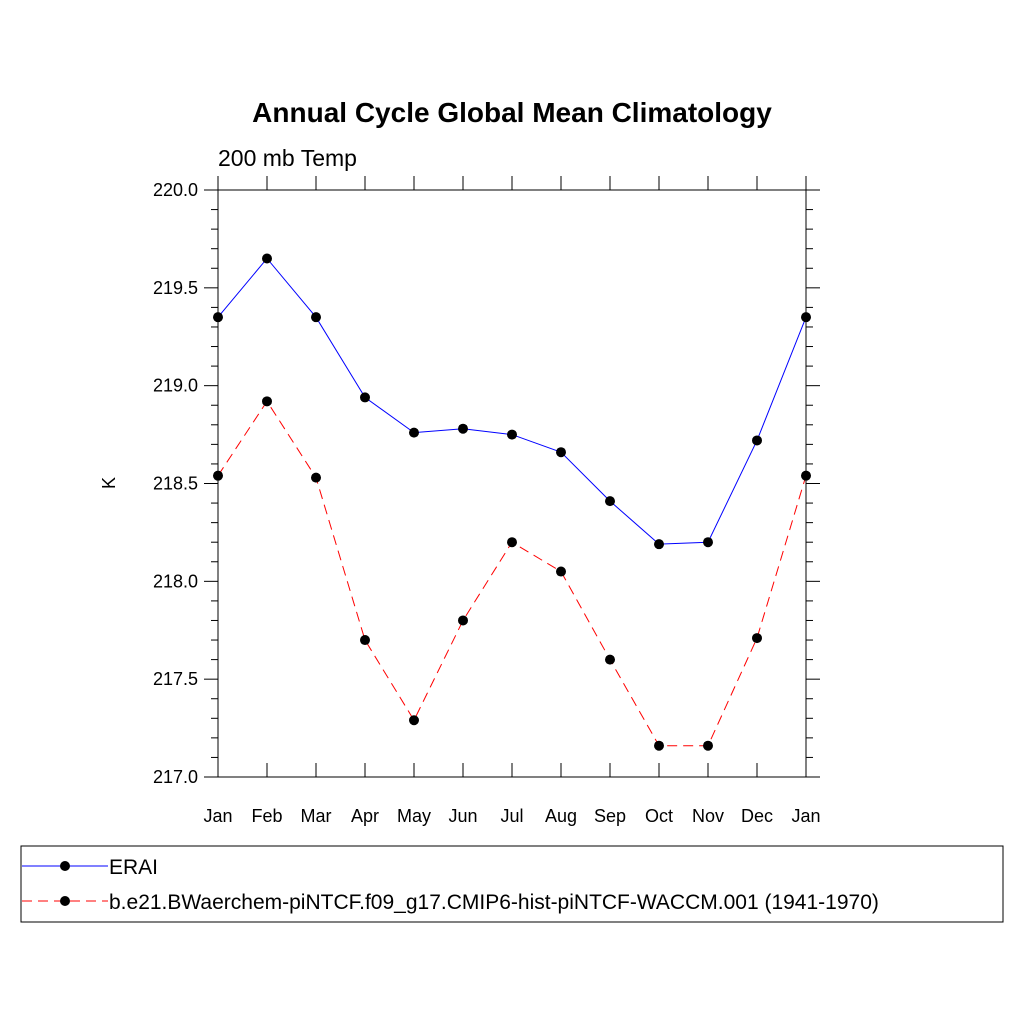 The image size is (1024, 1024). What do you see at coordinates (757, 816) in the screenshot?
I see `x-tick-label: Dec` at bounding box center [757, 816].